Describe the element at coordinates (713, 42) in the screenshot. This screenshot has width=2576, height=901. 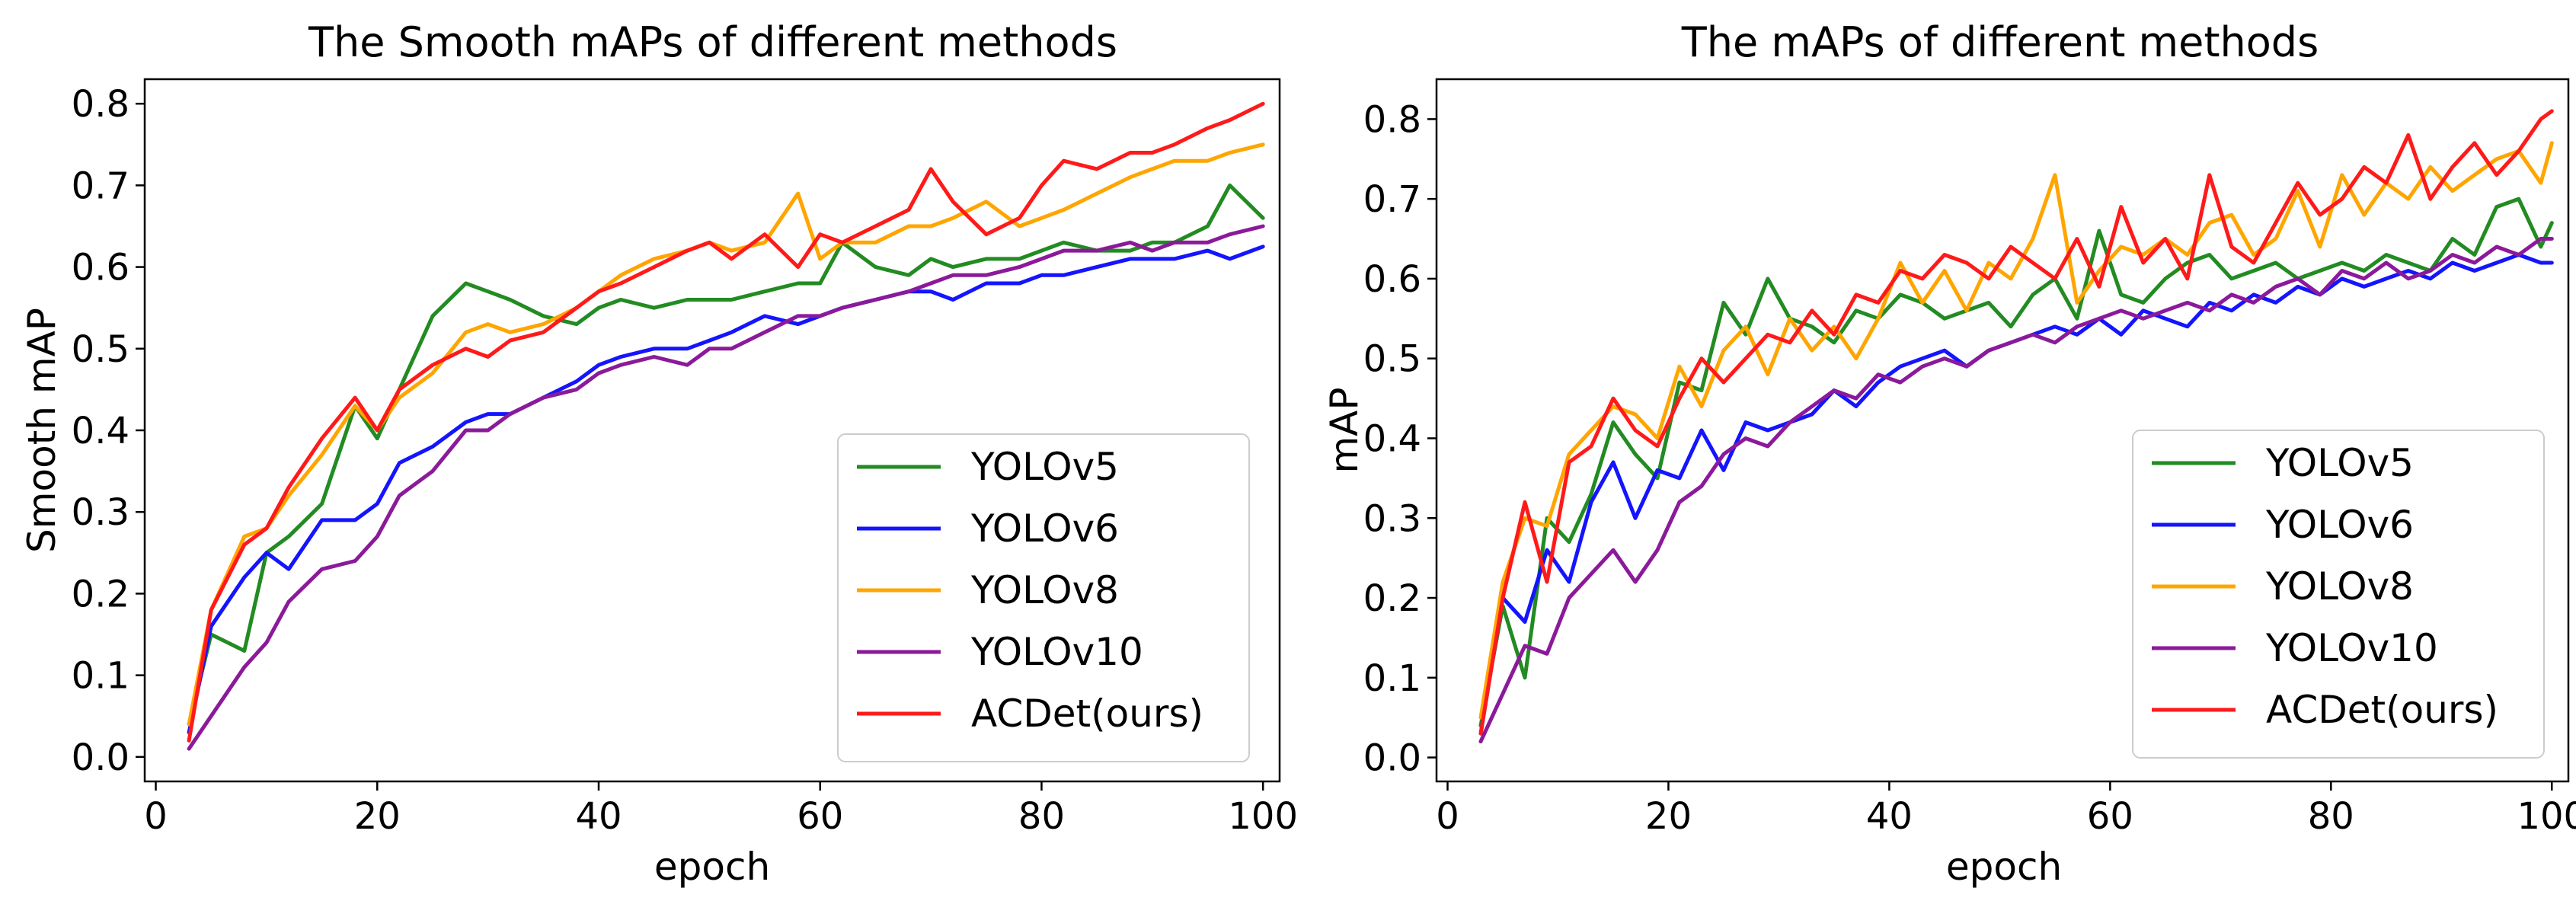
I see `chart-title: The Smooth mAPs of different methods` at that location.